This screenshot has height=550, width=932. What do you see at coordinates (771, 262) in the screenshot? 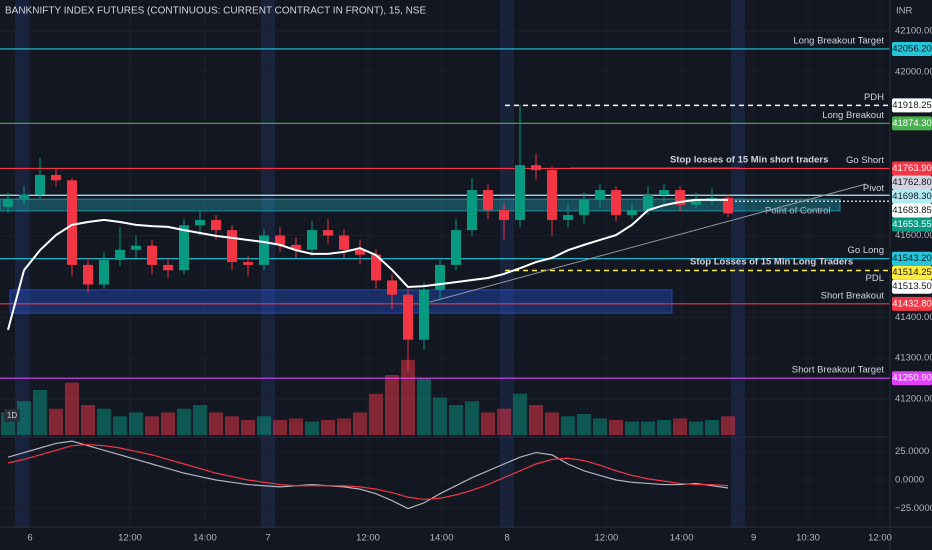
I see `annotation: Stop Losses of 15 Min Long Traders` at bounding box center [771, 262].